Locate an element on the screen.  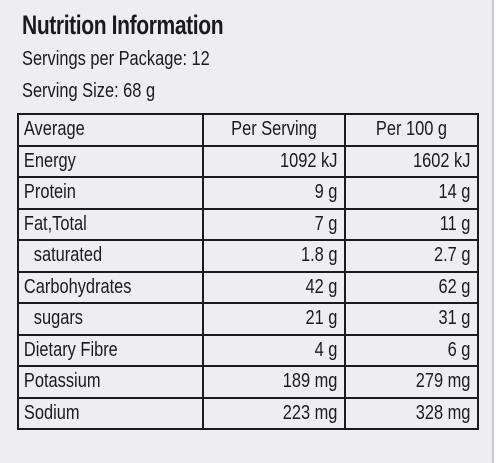
table-row: Potassium 189 mg 279 mg is located at coordinates (248, 382).